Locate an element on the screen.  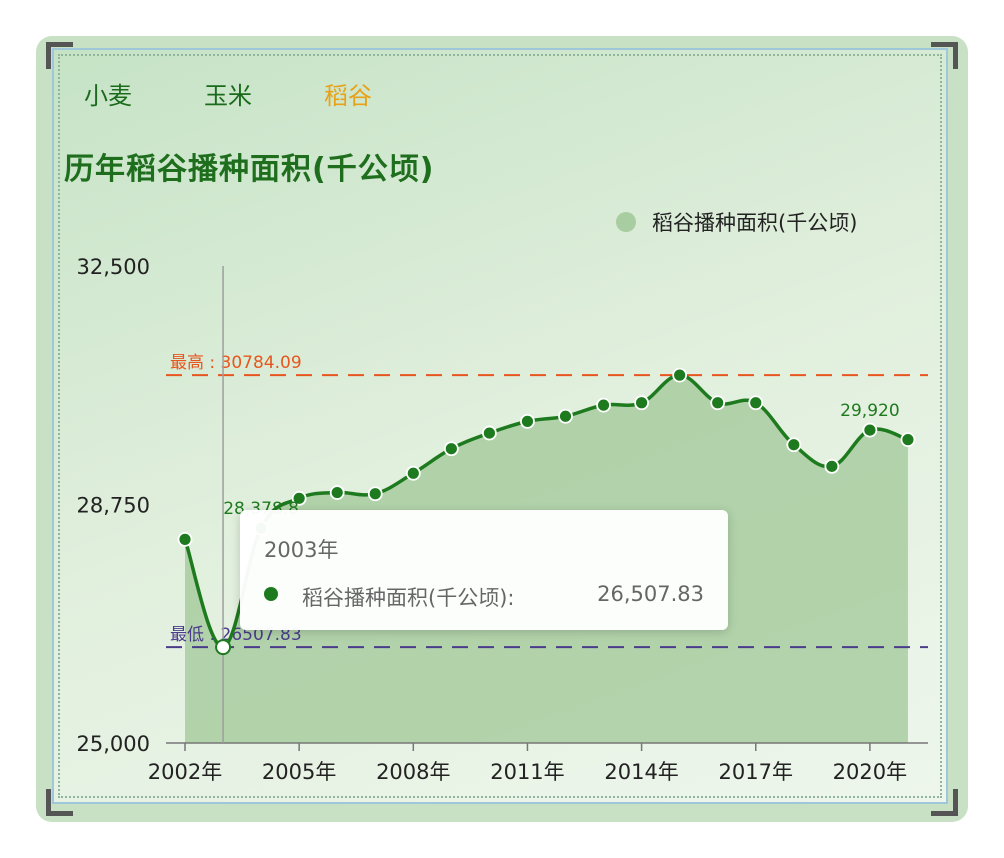
data-label: 29,920 is located at coordinates (869, 411).